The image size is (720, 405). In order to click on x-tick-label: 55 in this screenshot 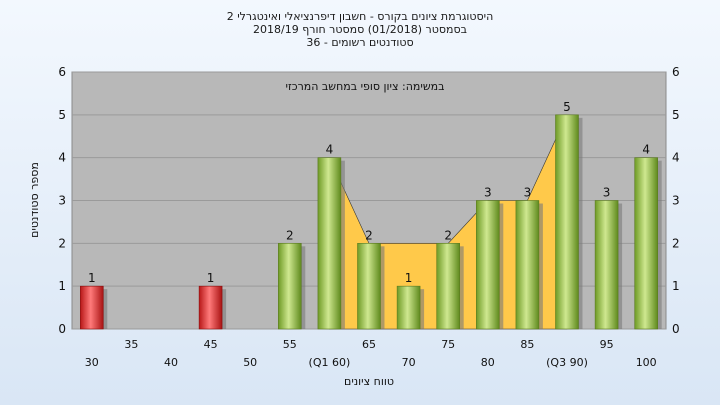, I will do `click(290, 344)`.